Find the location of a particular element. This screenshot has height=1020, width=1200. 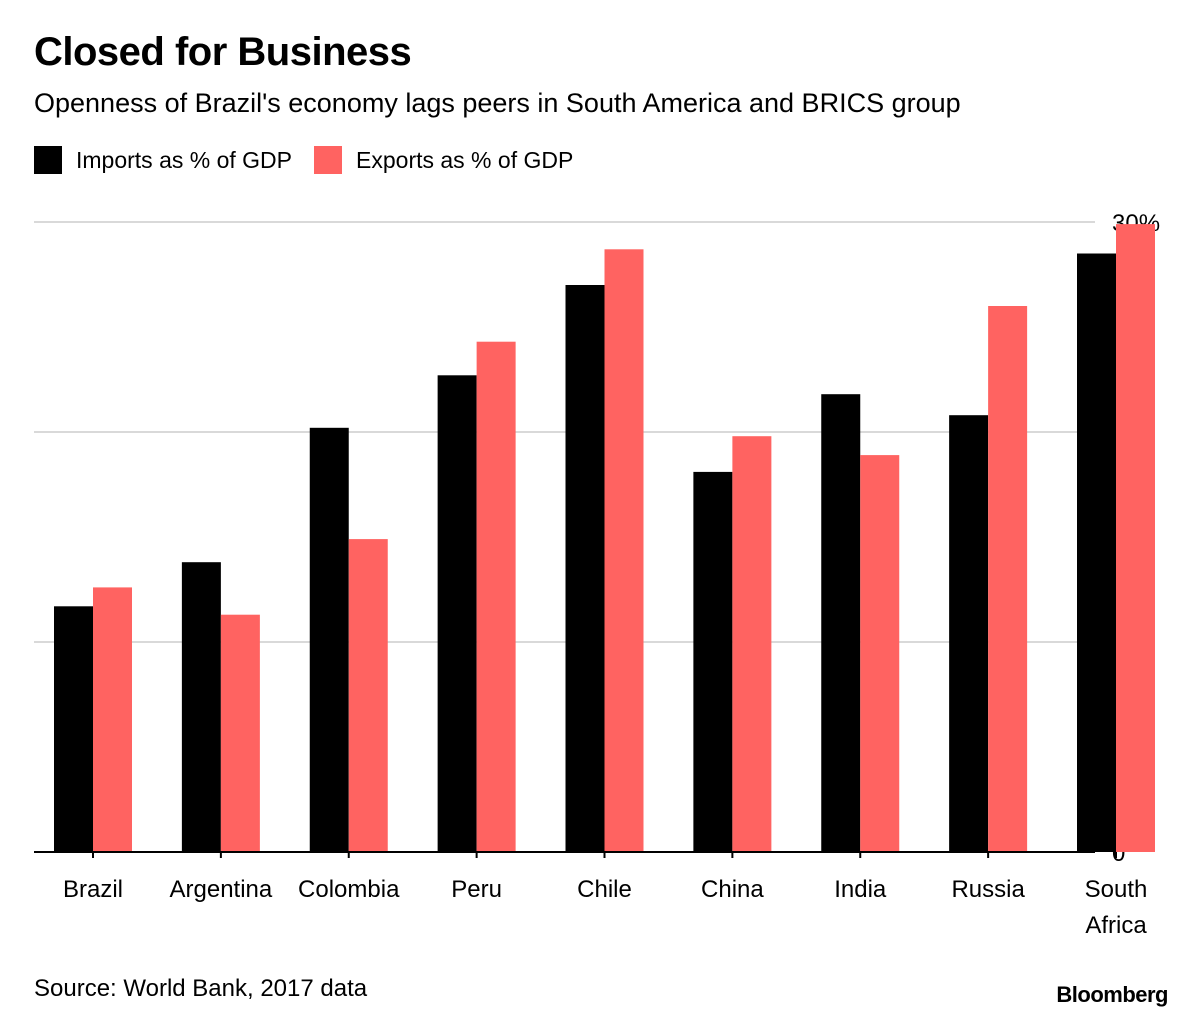

bar-imports-south-africa is located at coordinates (1096, 552).